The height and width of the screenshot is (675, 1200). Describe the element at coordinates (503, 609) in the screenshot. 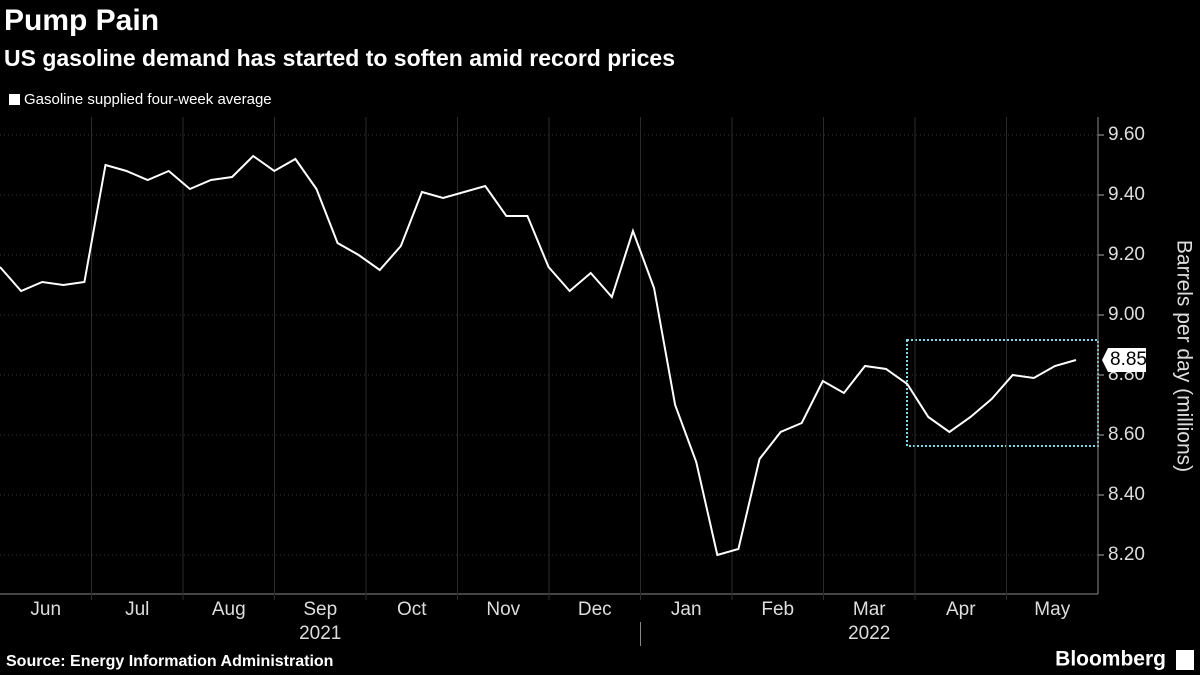

I see `x-tick-label: Nov` at that location.